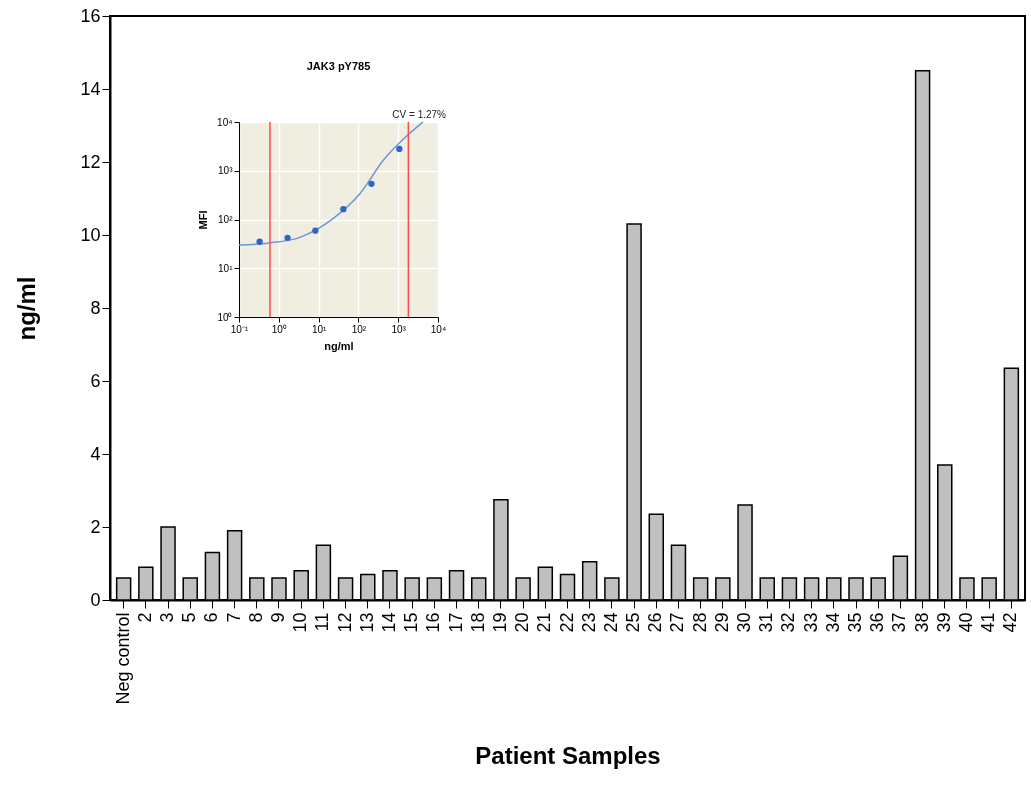  What do you see at coordinates (189, 617) in the screenshot?
I see `x-tick-label: 5` at bounding box center [189, 617].